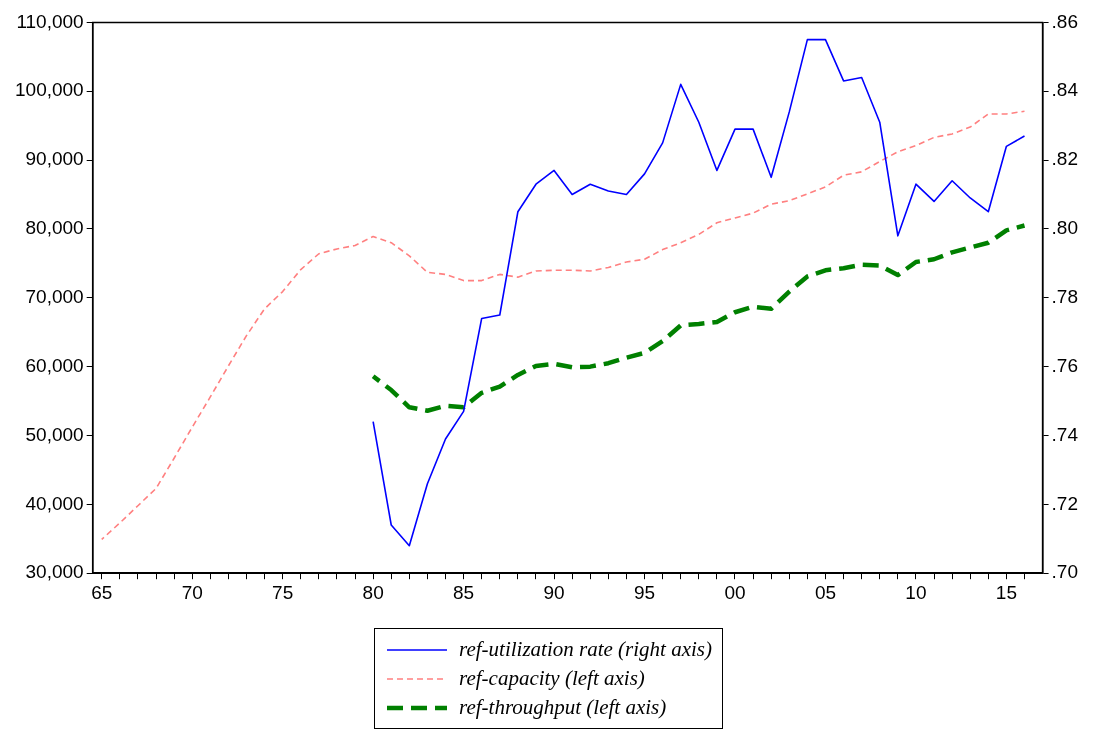  Describe the element at coordinates (563, 707) in the screenshot. I see `legend-label: ref-throughput (left axis)` at that location.